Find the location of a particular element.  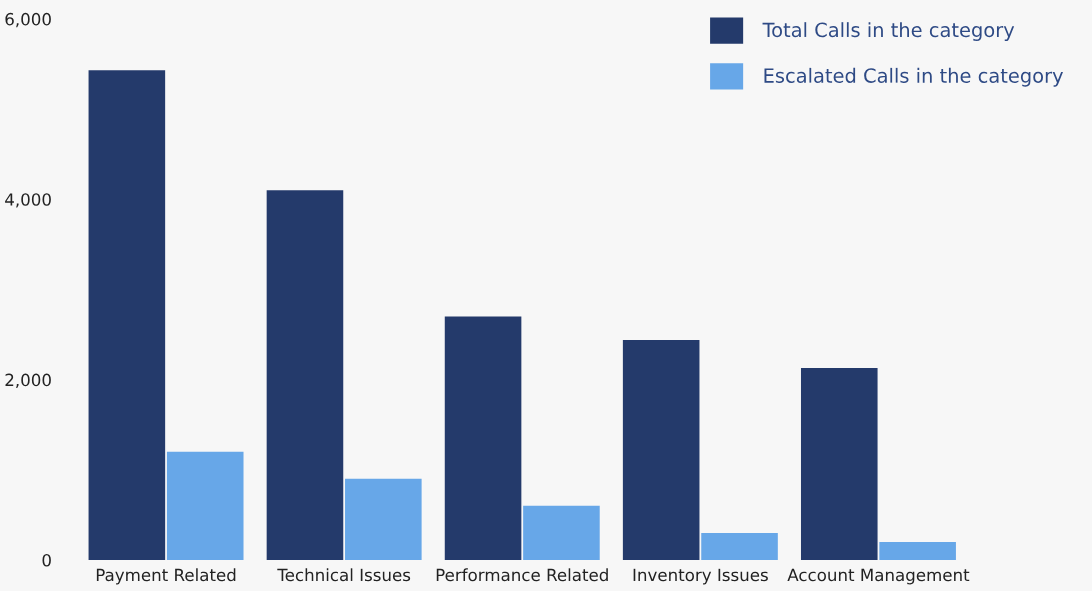

y-tick-label: 4,000 is located at coordinates (28, 200).